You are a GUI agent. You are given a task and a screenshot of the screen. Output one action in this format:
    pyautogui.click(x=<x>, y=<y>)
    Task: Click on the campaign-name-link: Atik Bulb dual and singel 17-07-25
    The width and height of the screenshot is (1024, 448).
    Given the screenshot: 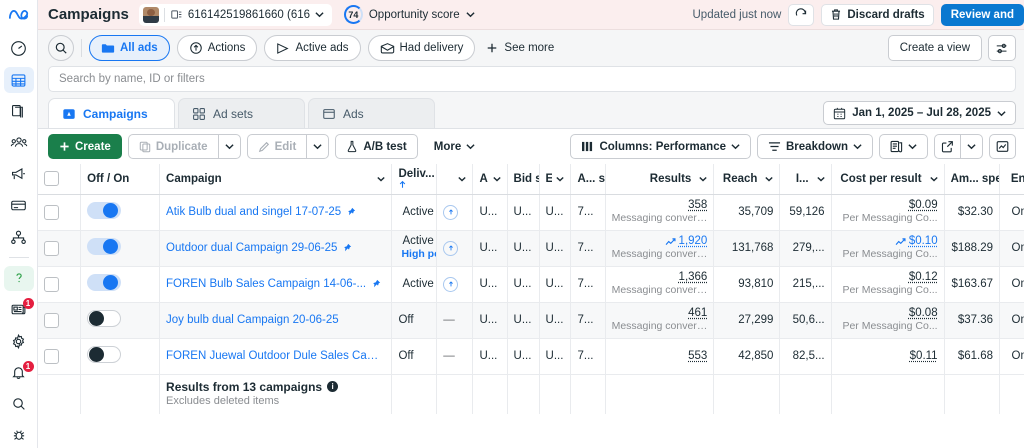 What is the action you would take?
    pyautogui.click(x=254, y=212)
    